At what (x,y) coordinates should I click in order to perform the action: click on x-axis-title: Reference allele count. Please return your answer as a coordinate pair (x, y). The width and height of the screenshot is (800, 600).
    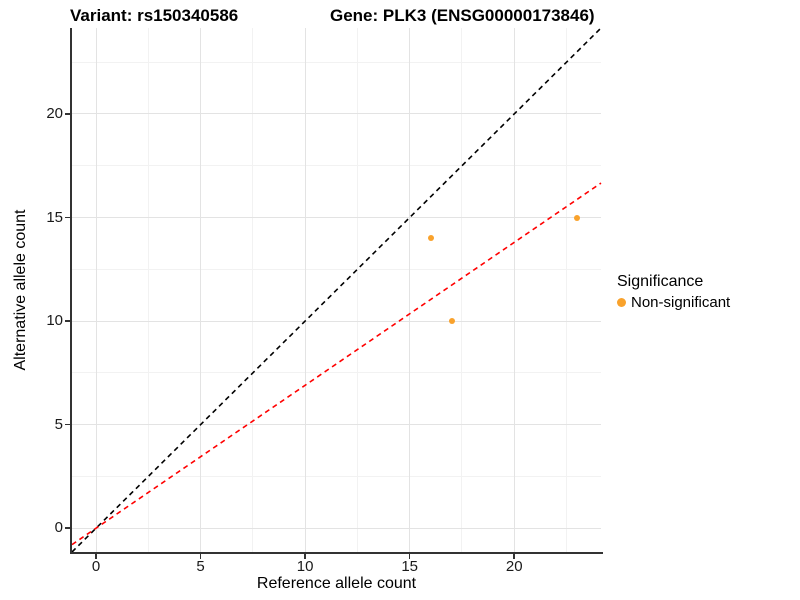
    Looking at the image, I should click on (336, 583).